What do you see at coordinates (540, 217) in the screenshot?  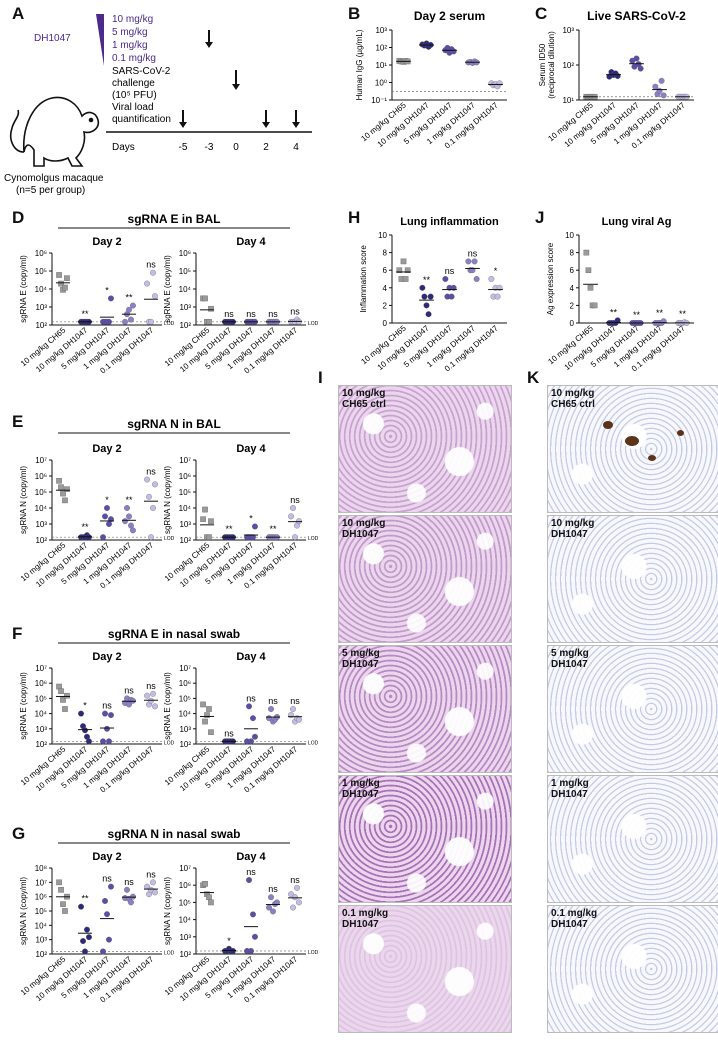 I see `panel-letter-j: J` at bounding box center [540, 217].